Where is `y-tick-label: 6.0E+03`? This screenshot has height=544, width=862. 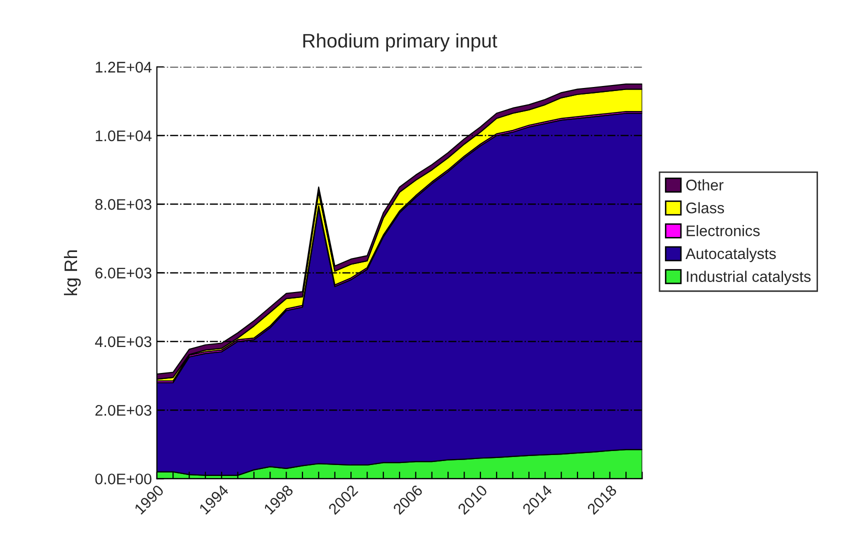 y-tick-label: 6.0E+03 is located at coordinates (123, 273).